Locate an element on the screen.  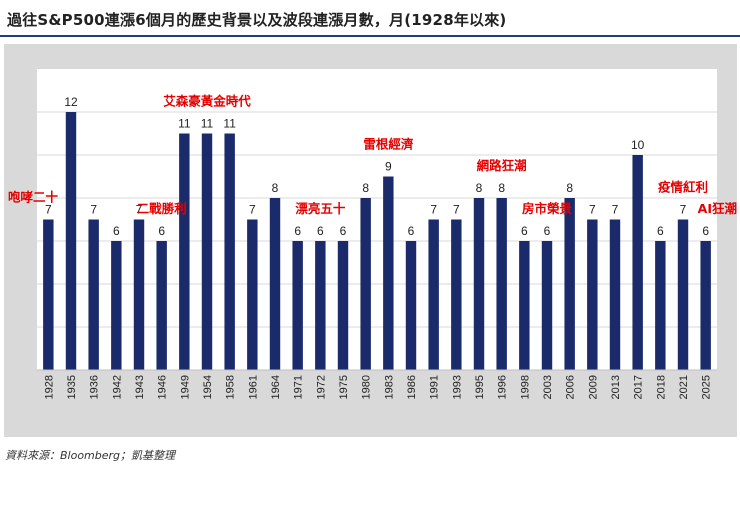
bar-2018 is located at coordinates (660, 305).